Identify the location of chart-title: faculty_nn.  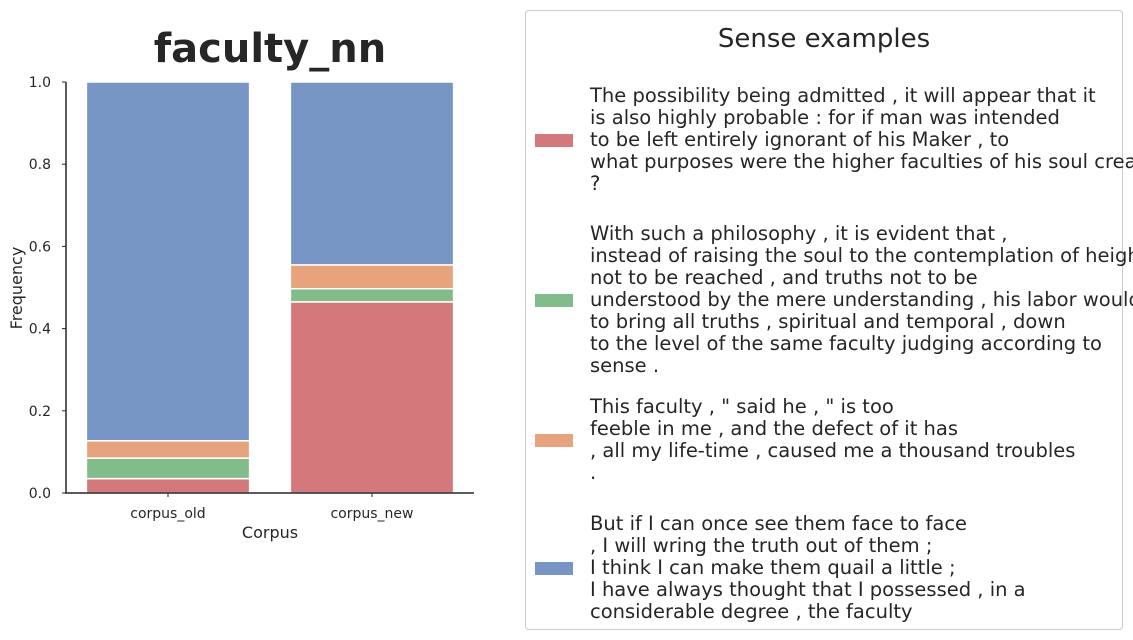
(270, 49).